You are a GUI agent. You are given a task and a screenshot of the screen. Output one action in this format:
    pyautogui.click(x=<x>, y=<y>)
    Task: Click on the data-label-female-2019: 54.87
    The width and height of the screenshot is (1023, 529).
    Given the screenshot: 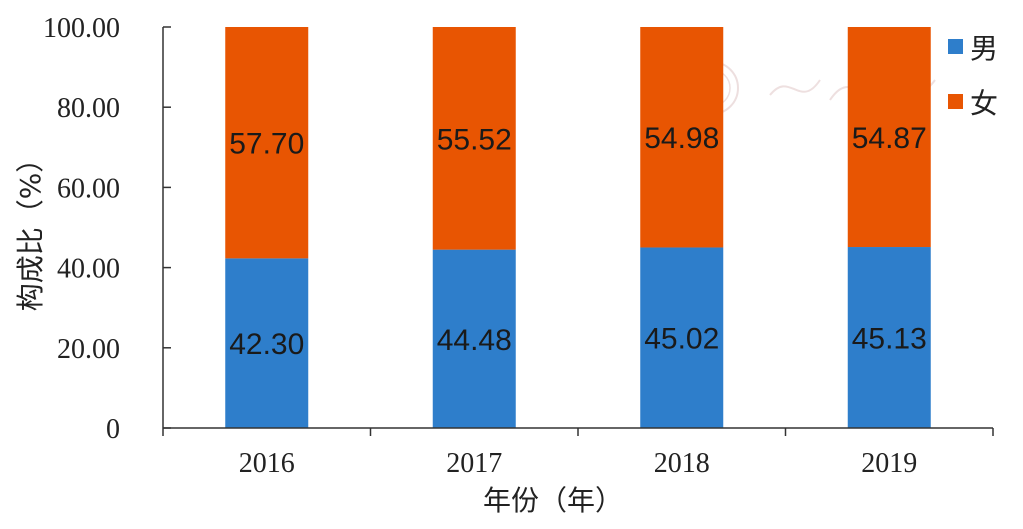 What is the action you would take?
    pyautogui.click(x=889, y=138)
    